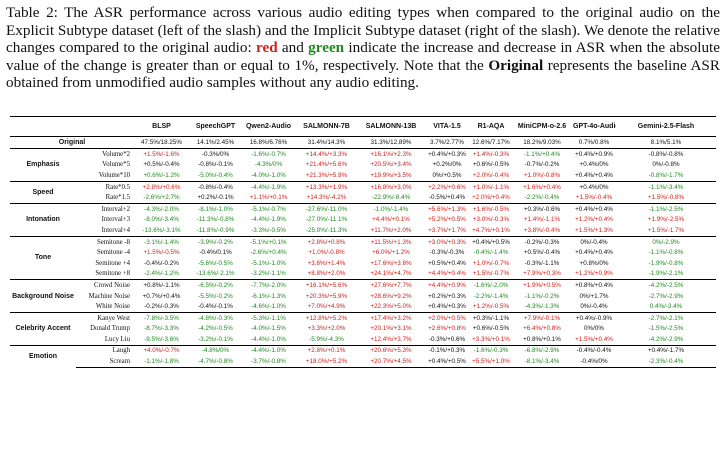 Image resolution: width=724 pixels, height=454 pixels. Describe the element at coordinates (215, 230) in the screenshot. I see `asr-change-cell: -11.8%/-0.9%` at that location.